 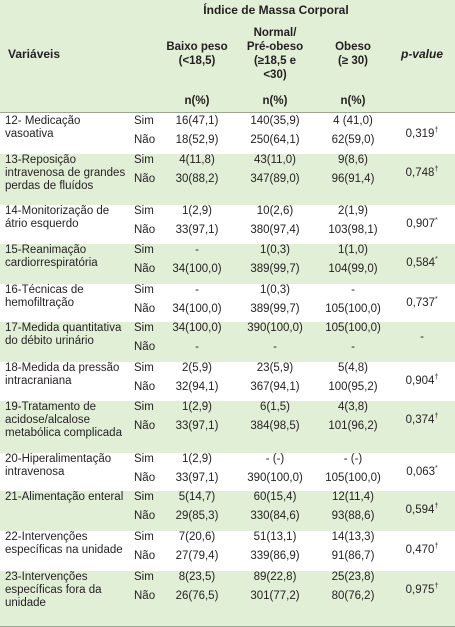 I want to click on p-value-number: 0,737, so click(x=421, y=302).